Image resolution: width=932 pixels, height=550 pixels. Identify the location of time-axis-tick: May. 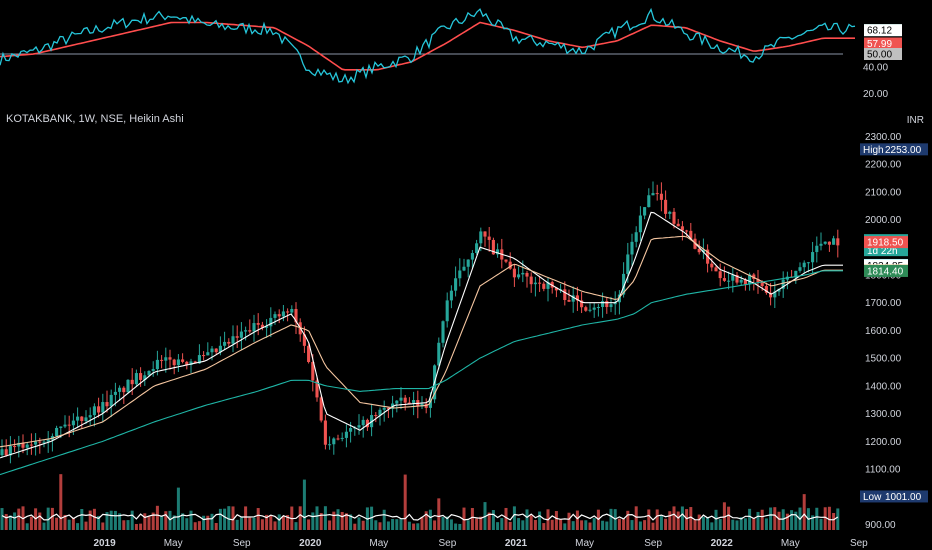
(173, 543).